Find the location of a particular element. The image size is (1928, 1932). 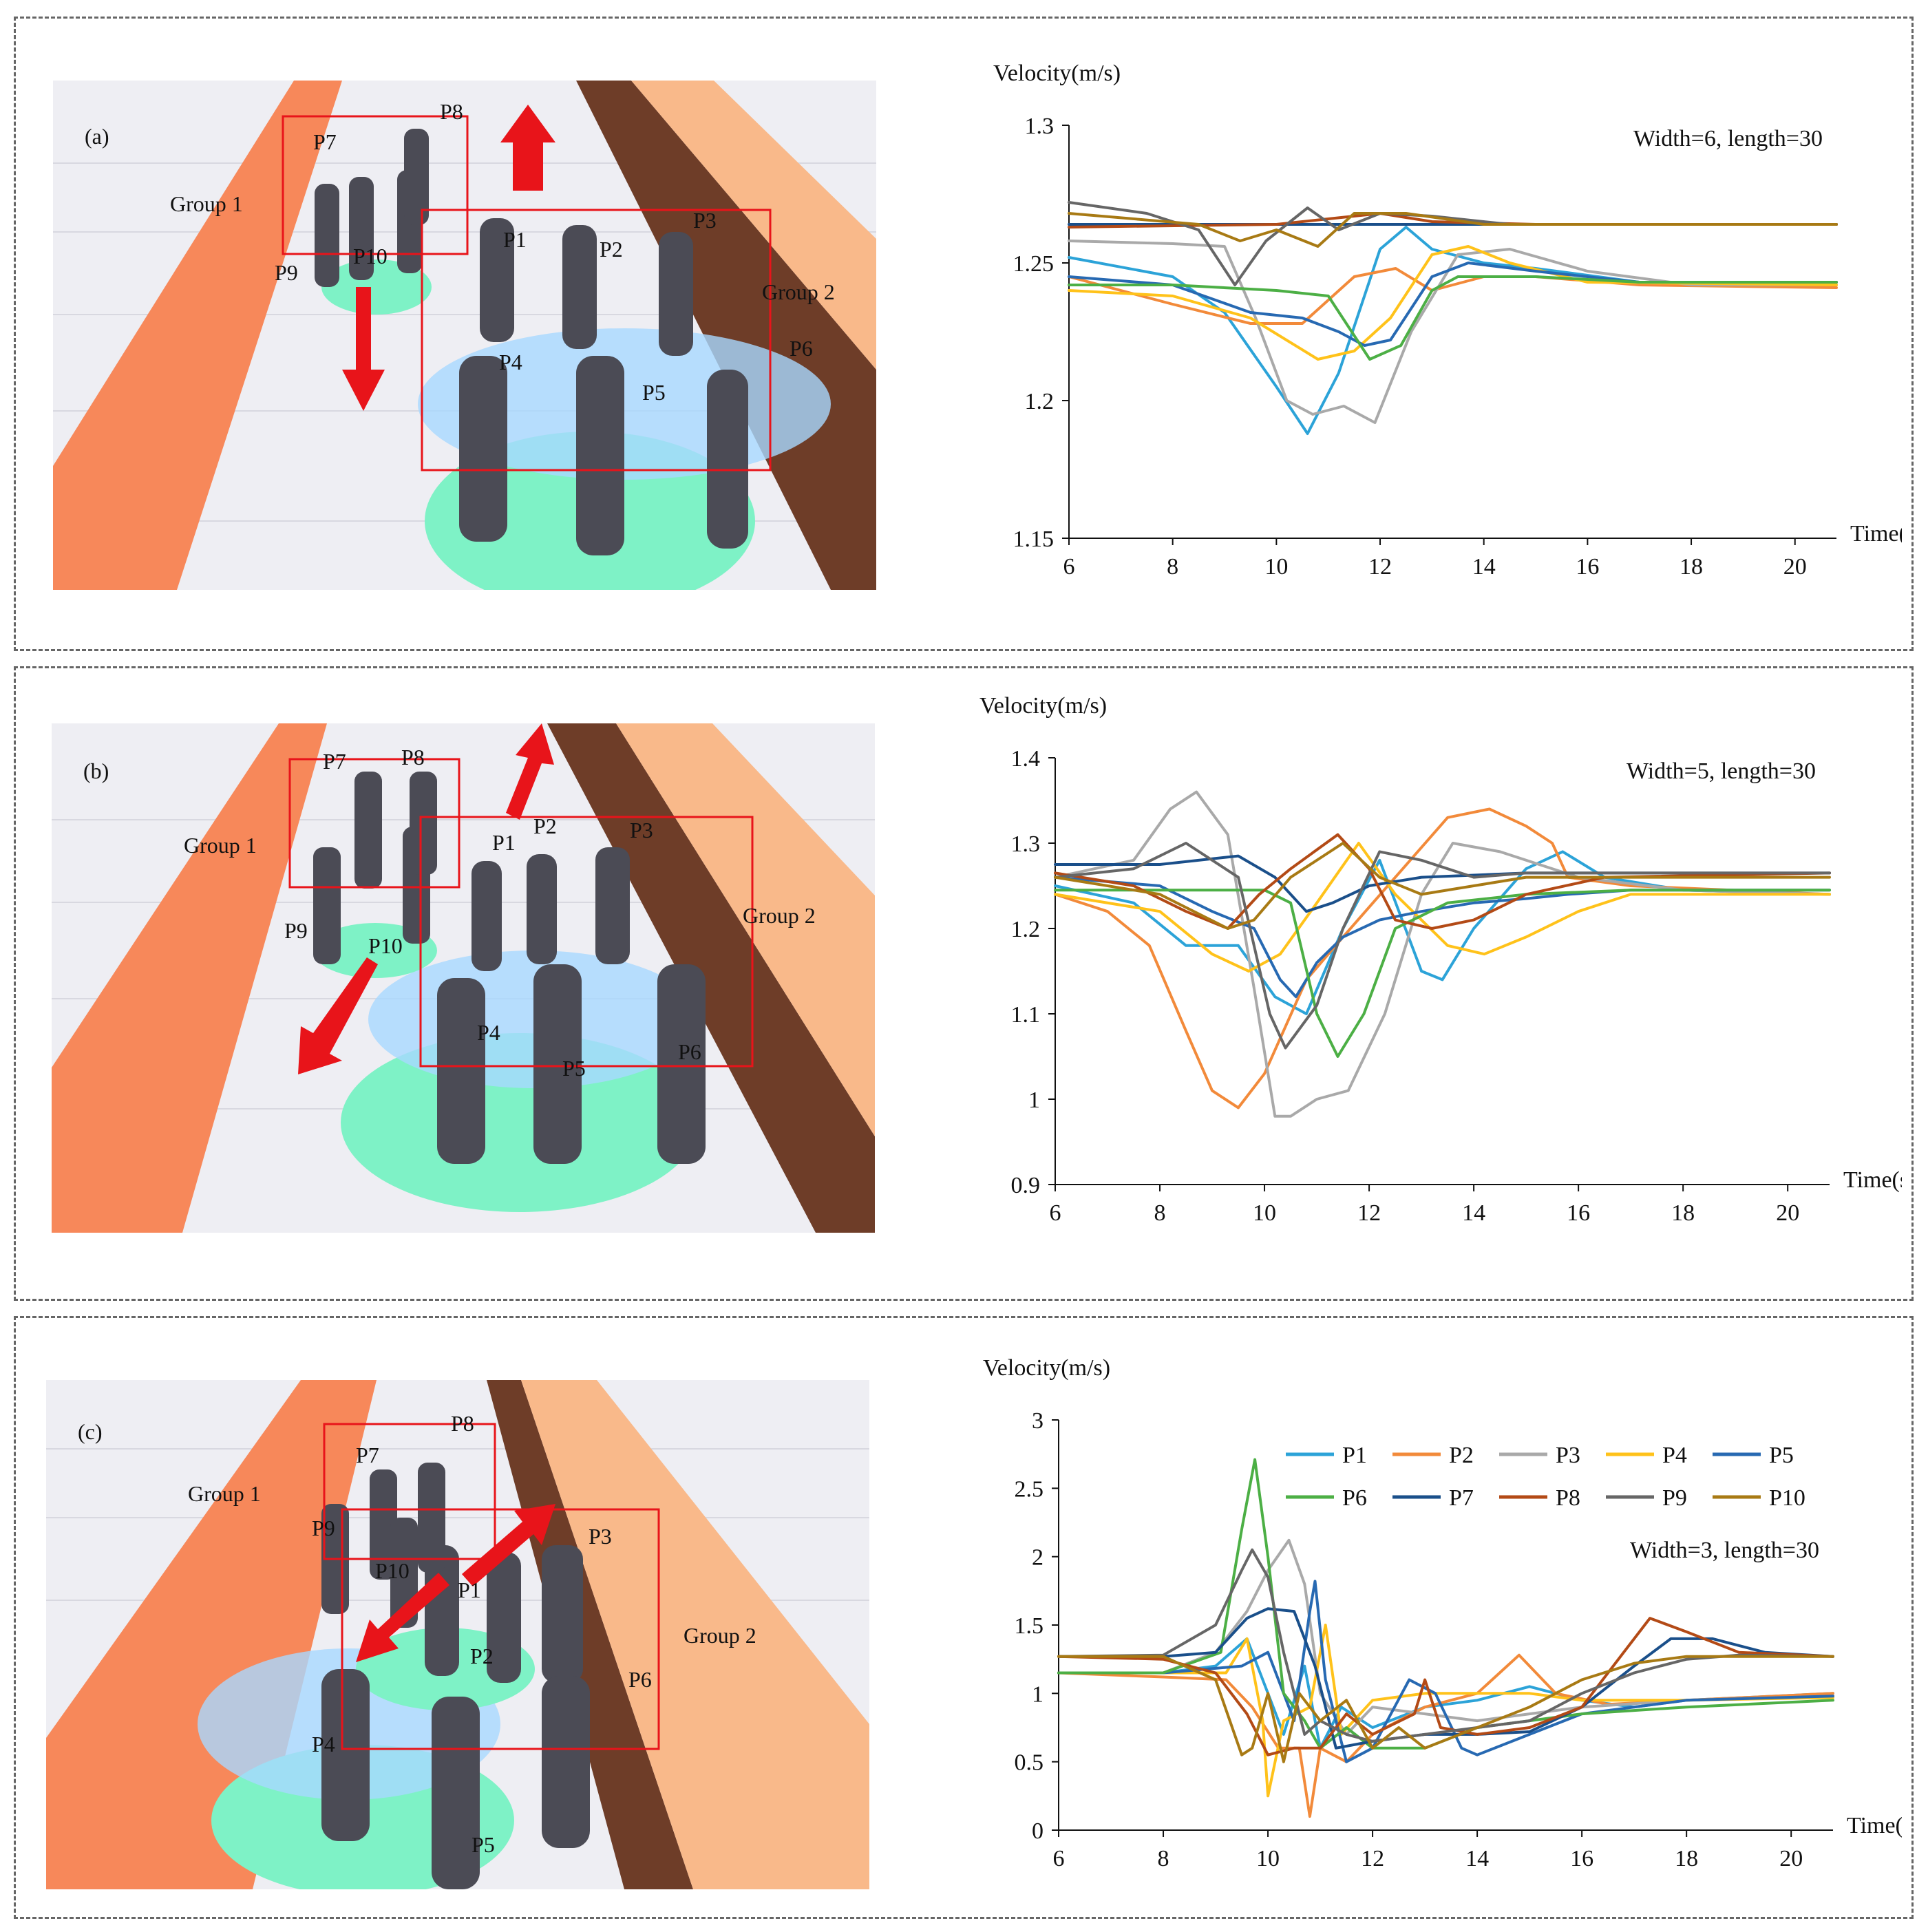

scene-label: (c) is located at coordinates (90, 1431).